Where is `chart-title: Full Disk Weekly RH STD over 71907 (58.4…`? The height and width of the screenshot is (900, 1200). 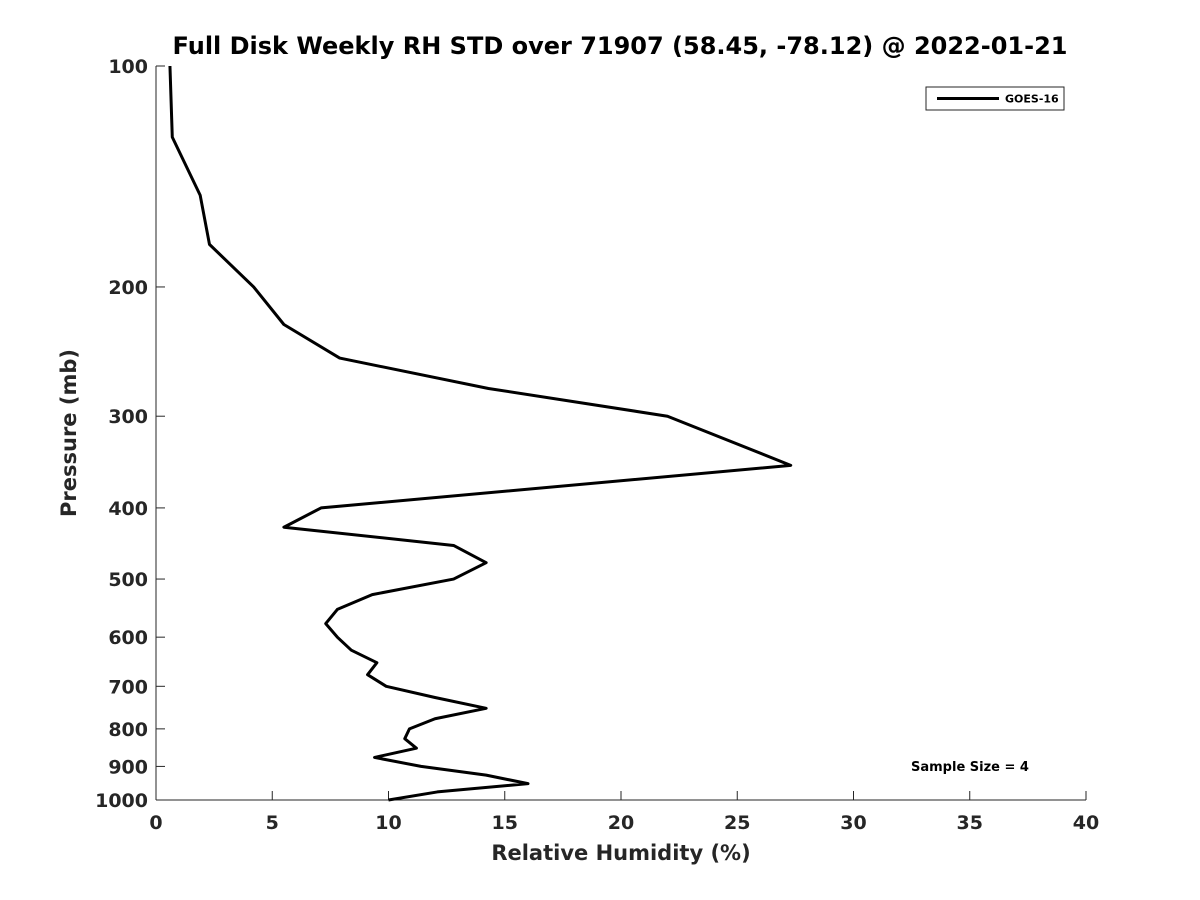 chart-title: Full Disk Weekly RH STD over 71907 (58.4… is located at coordinates (620, 46).